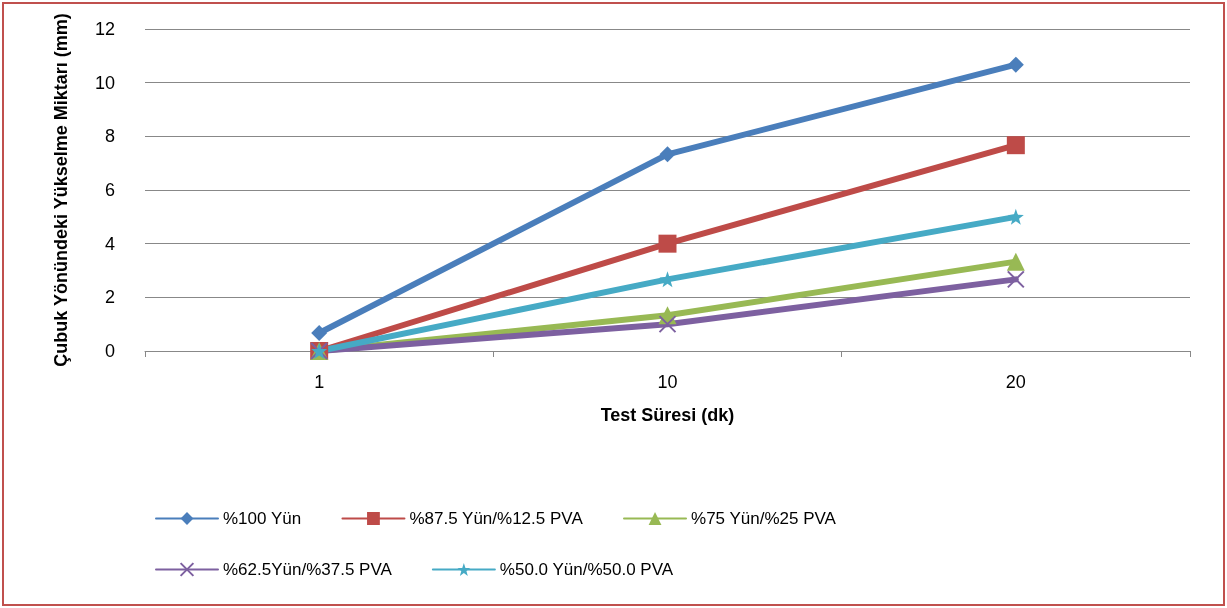  Describe the element at coordinates (496, 518) in the screenshot. I see `legend-label: %87.5 Yün/%12.5 PVA` at that location.